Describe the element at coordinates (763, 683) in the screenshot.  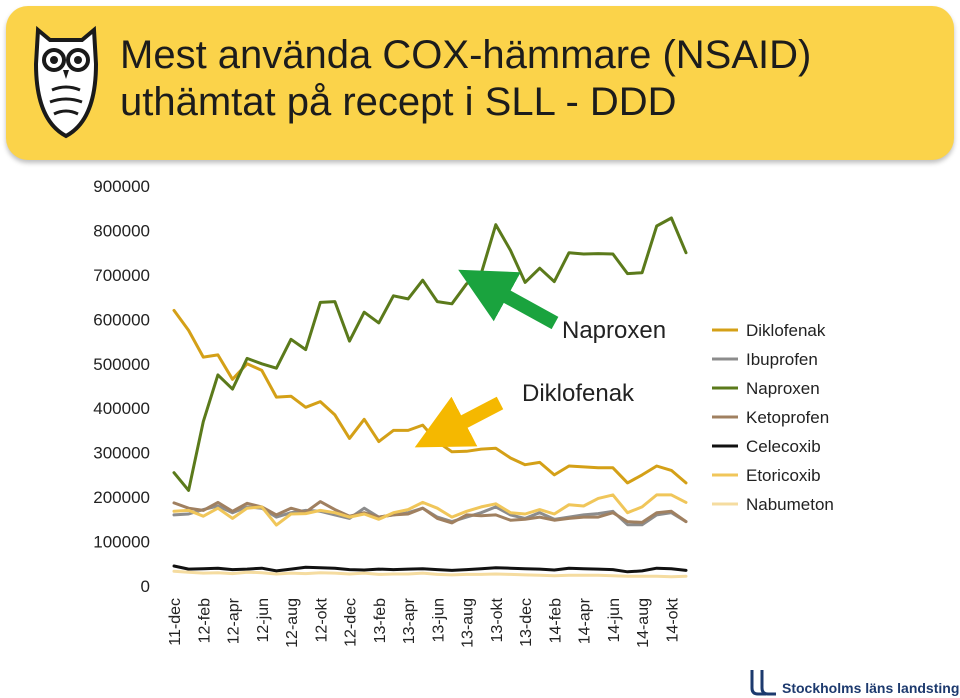
I see `sll-logo-icon` at that location.